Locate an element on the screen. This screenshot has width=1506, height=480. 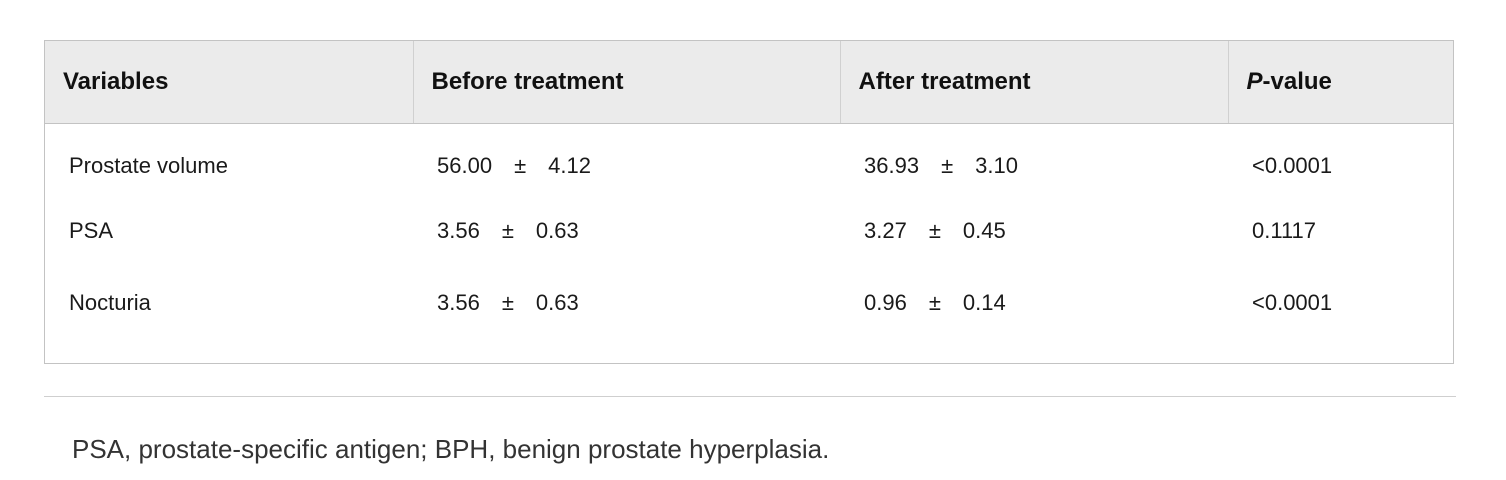
after-mean: 36.93 is located at coordinates (892, 166).